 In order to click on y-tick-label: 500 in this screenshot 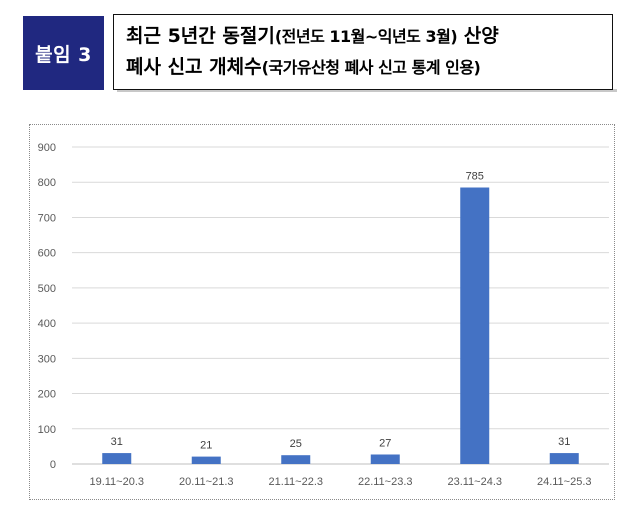, I will do `click(47, 289)`.